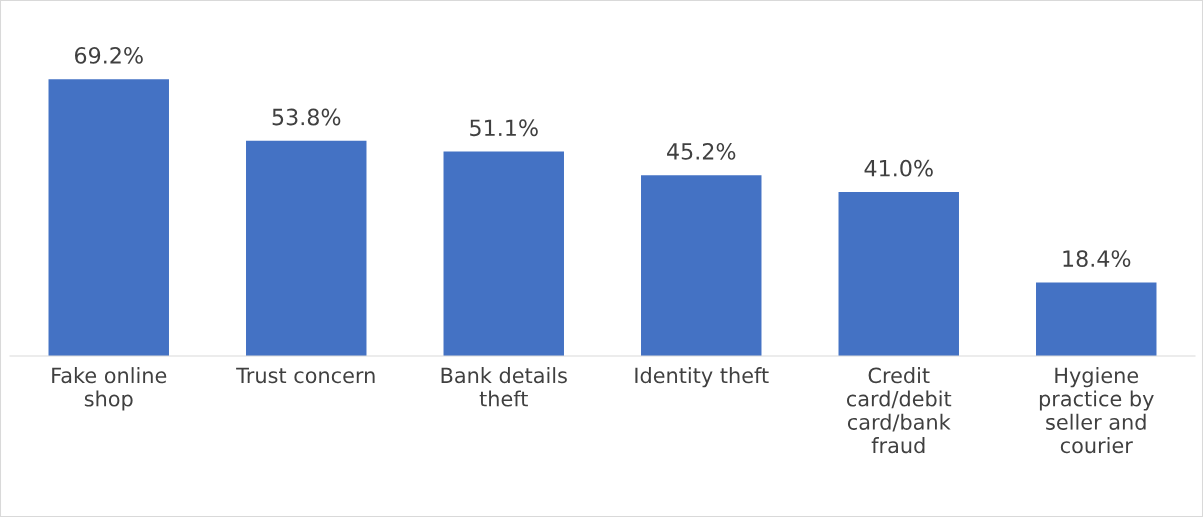 Image resolution: width=1203 pixels, height=517 pixels. Describe the element at coordinates (898, 168) in the screenshot. I see `data-label: 41.0%` at that location.